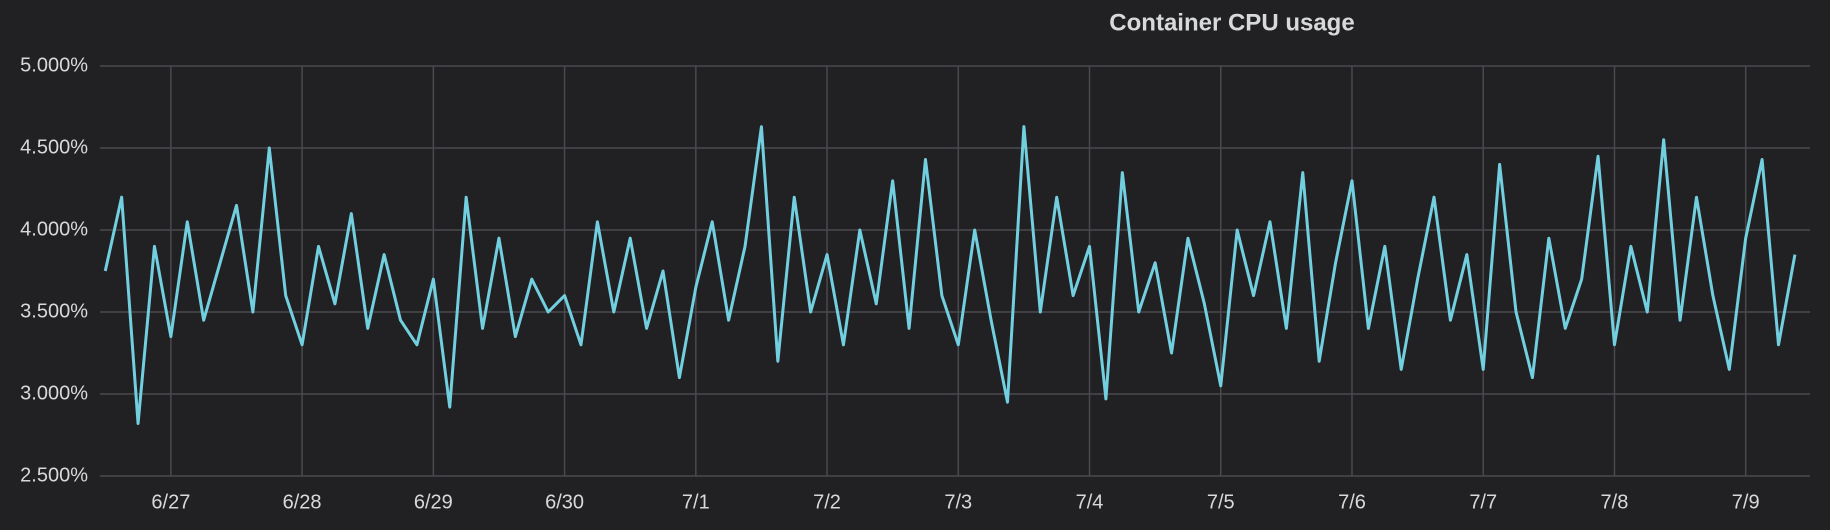 This screenshot has height=530, width=1830. I want to click on x-tick-label: 6/27, so click(170, 502).